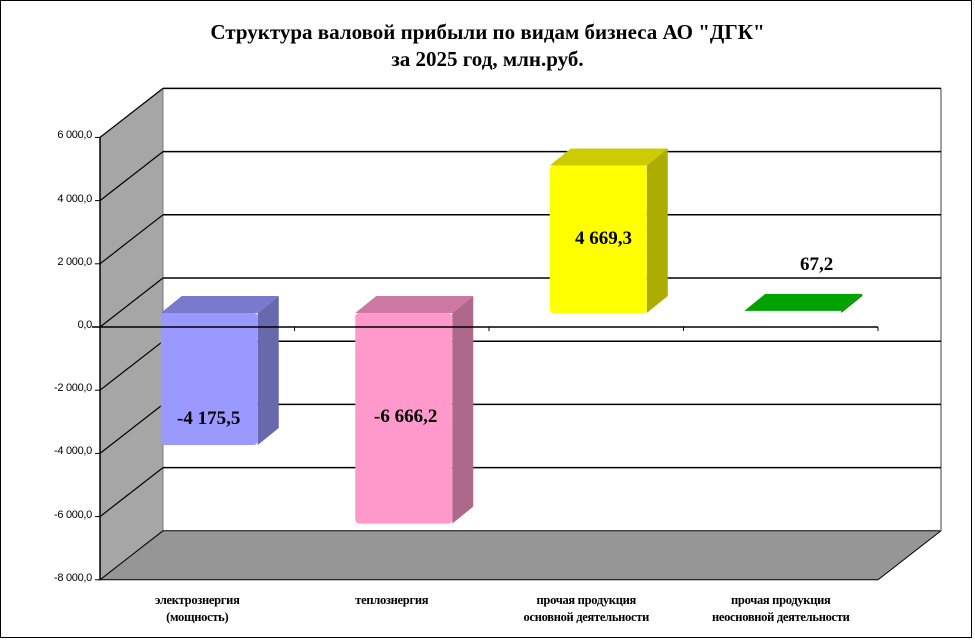 The width and height of the screenshot is (975, 641). I want to click on y-tick-label: 2 000,0, so click(74, 261).